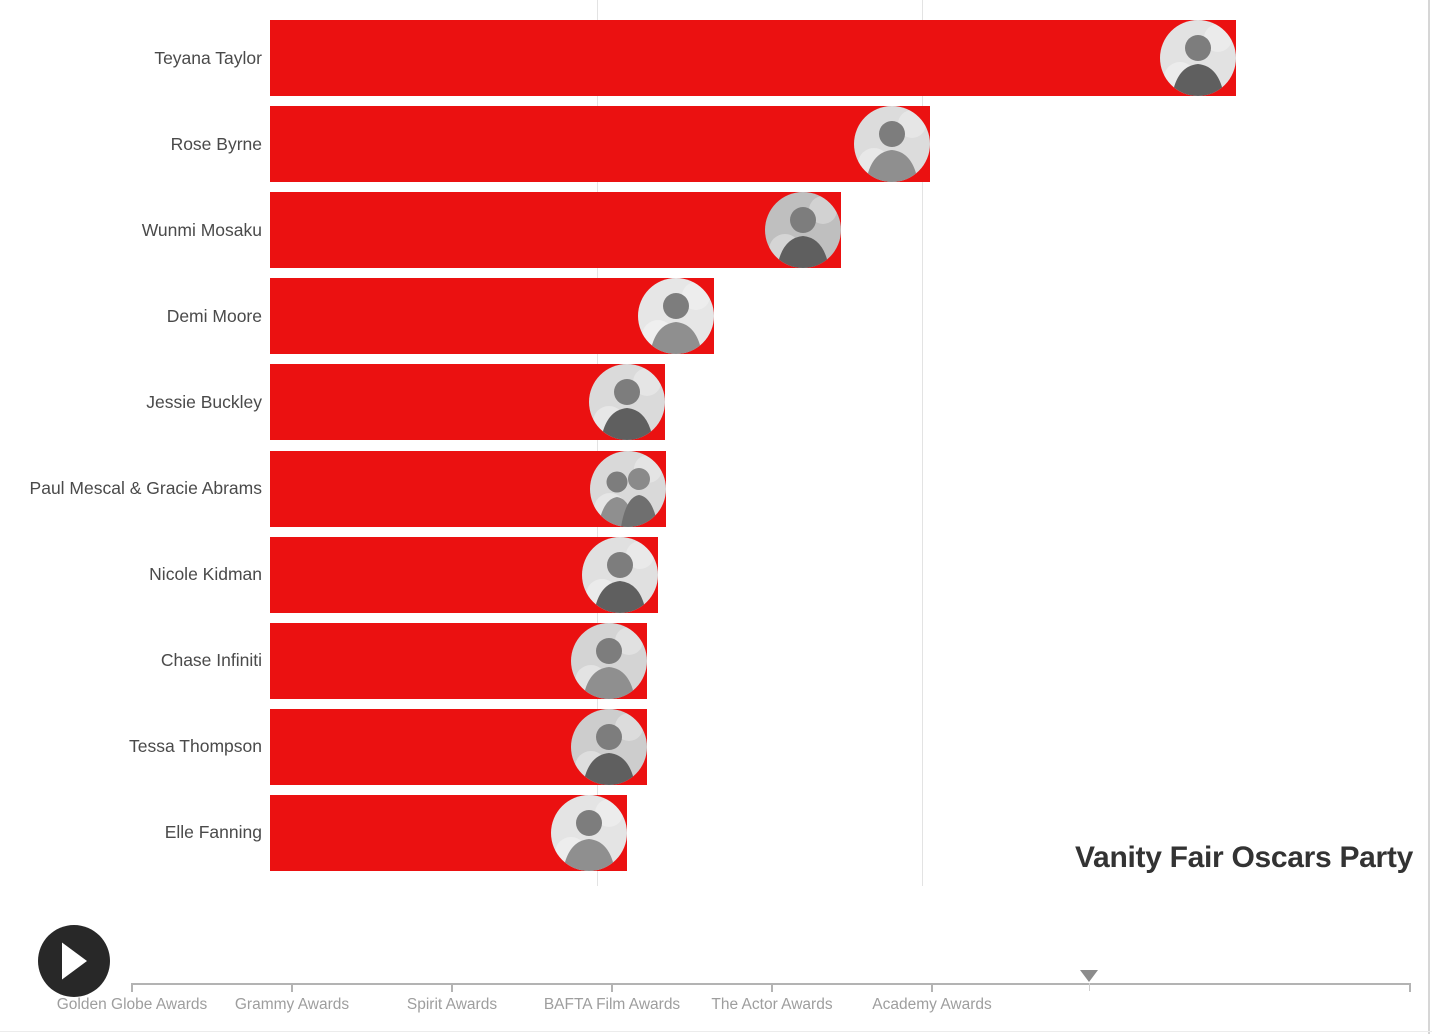  I want to click on bar-label: Teyana Taylor, so click(208, 57).